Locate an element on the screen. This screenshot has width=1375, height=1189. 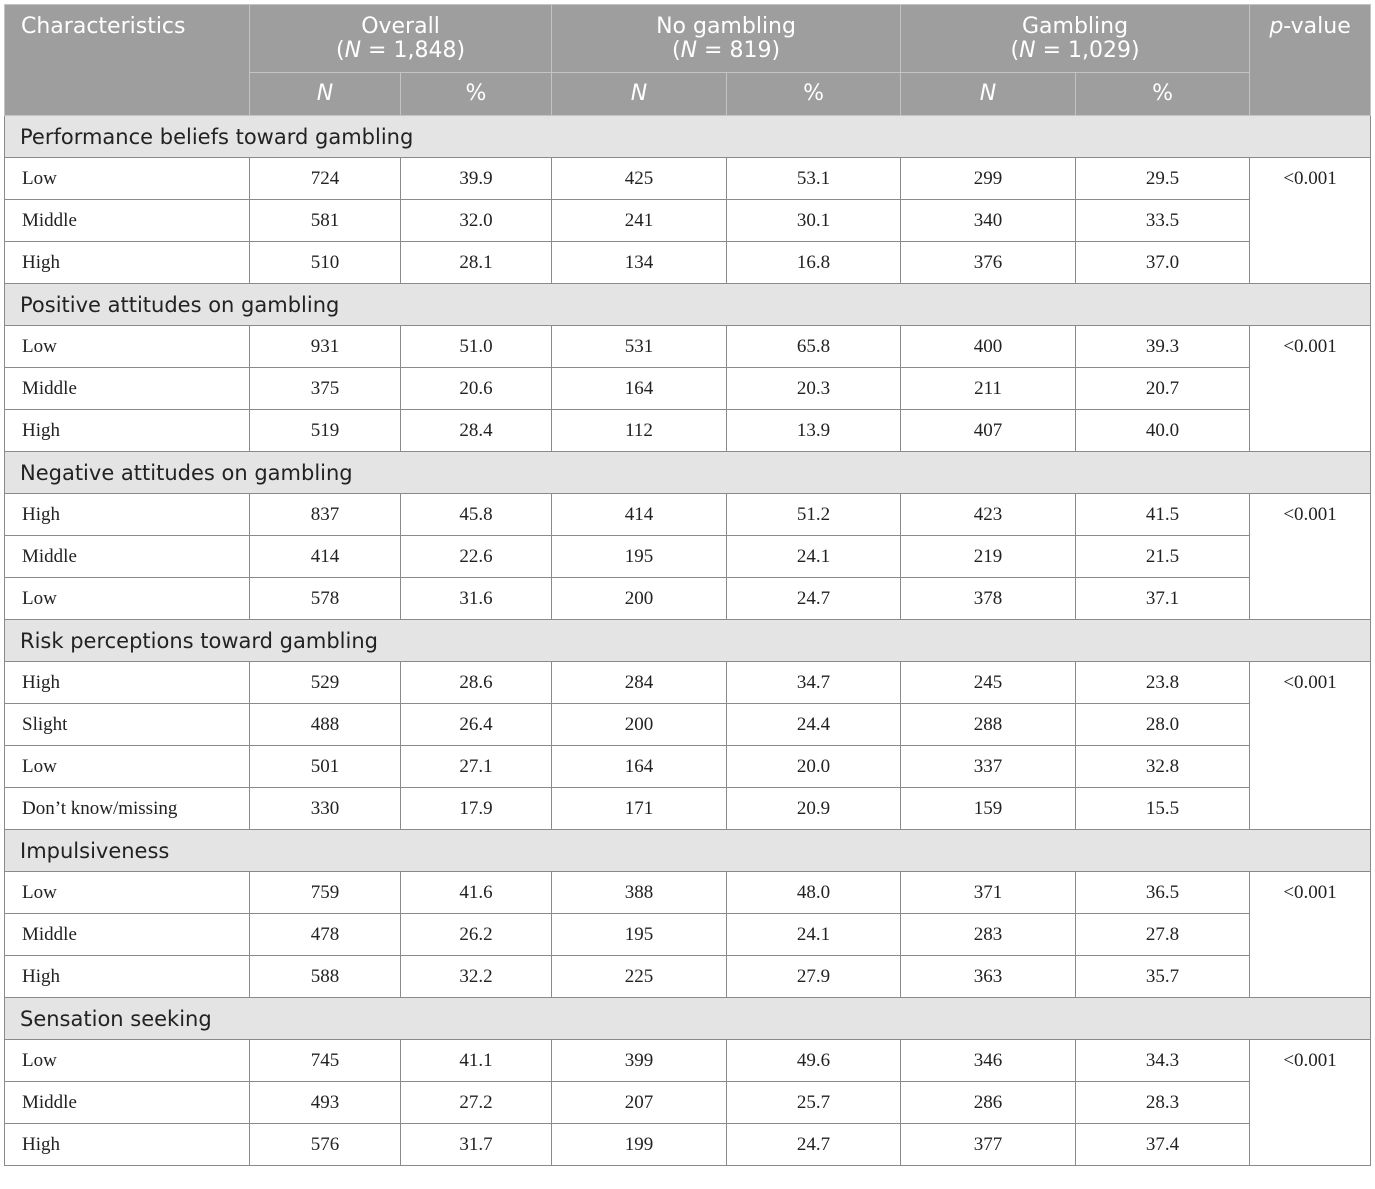
section-title: Performance beliefs toward gambling is located at coordinates (687, 136).